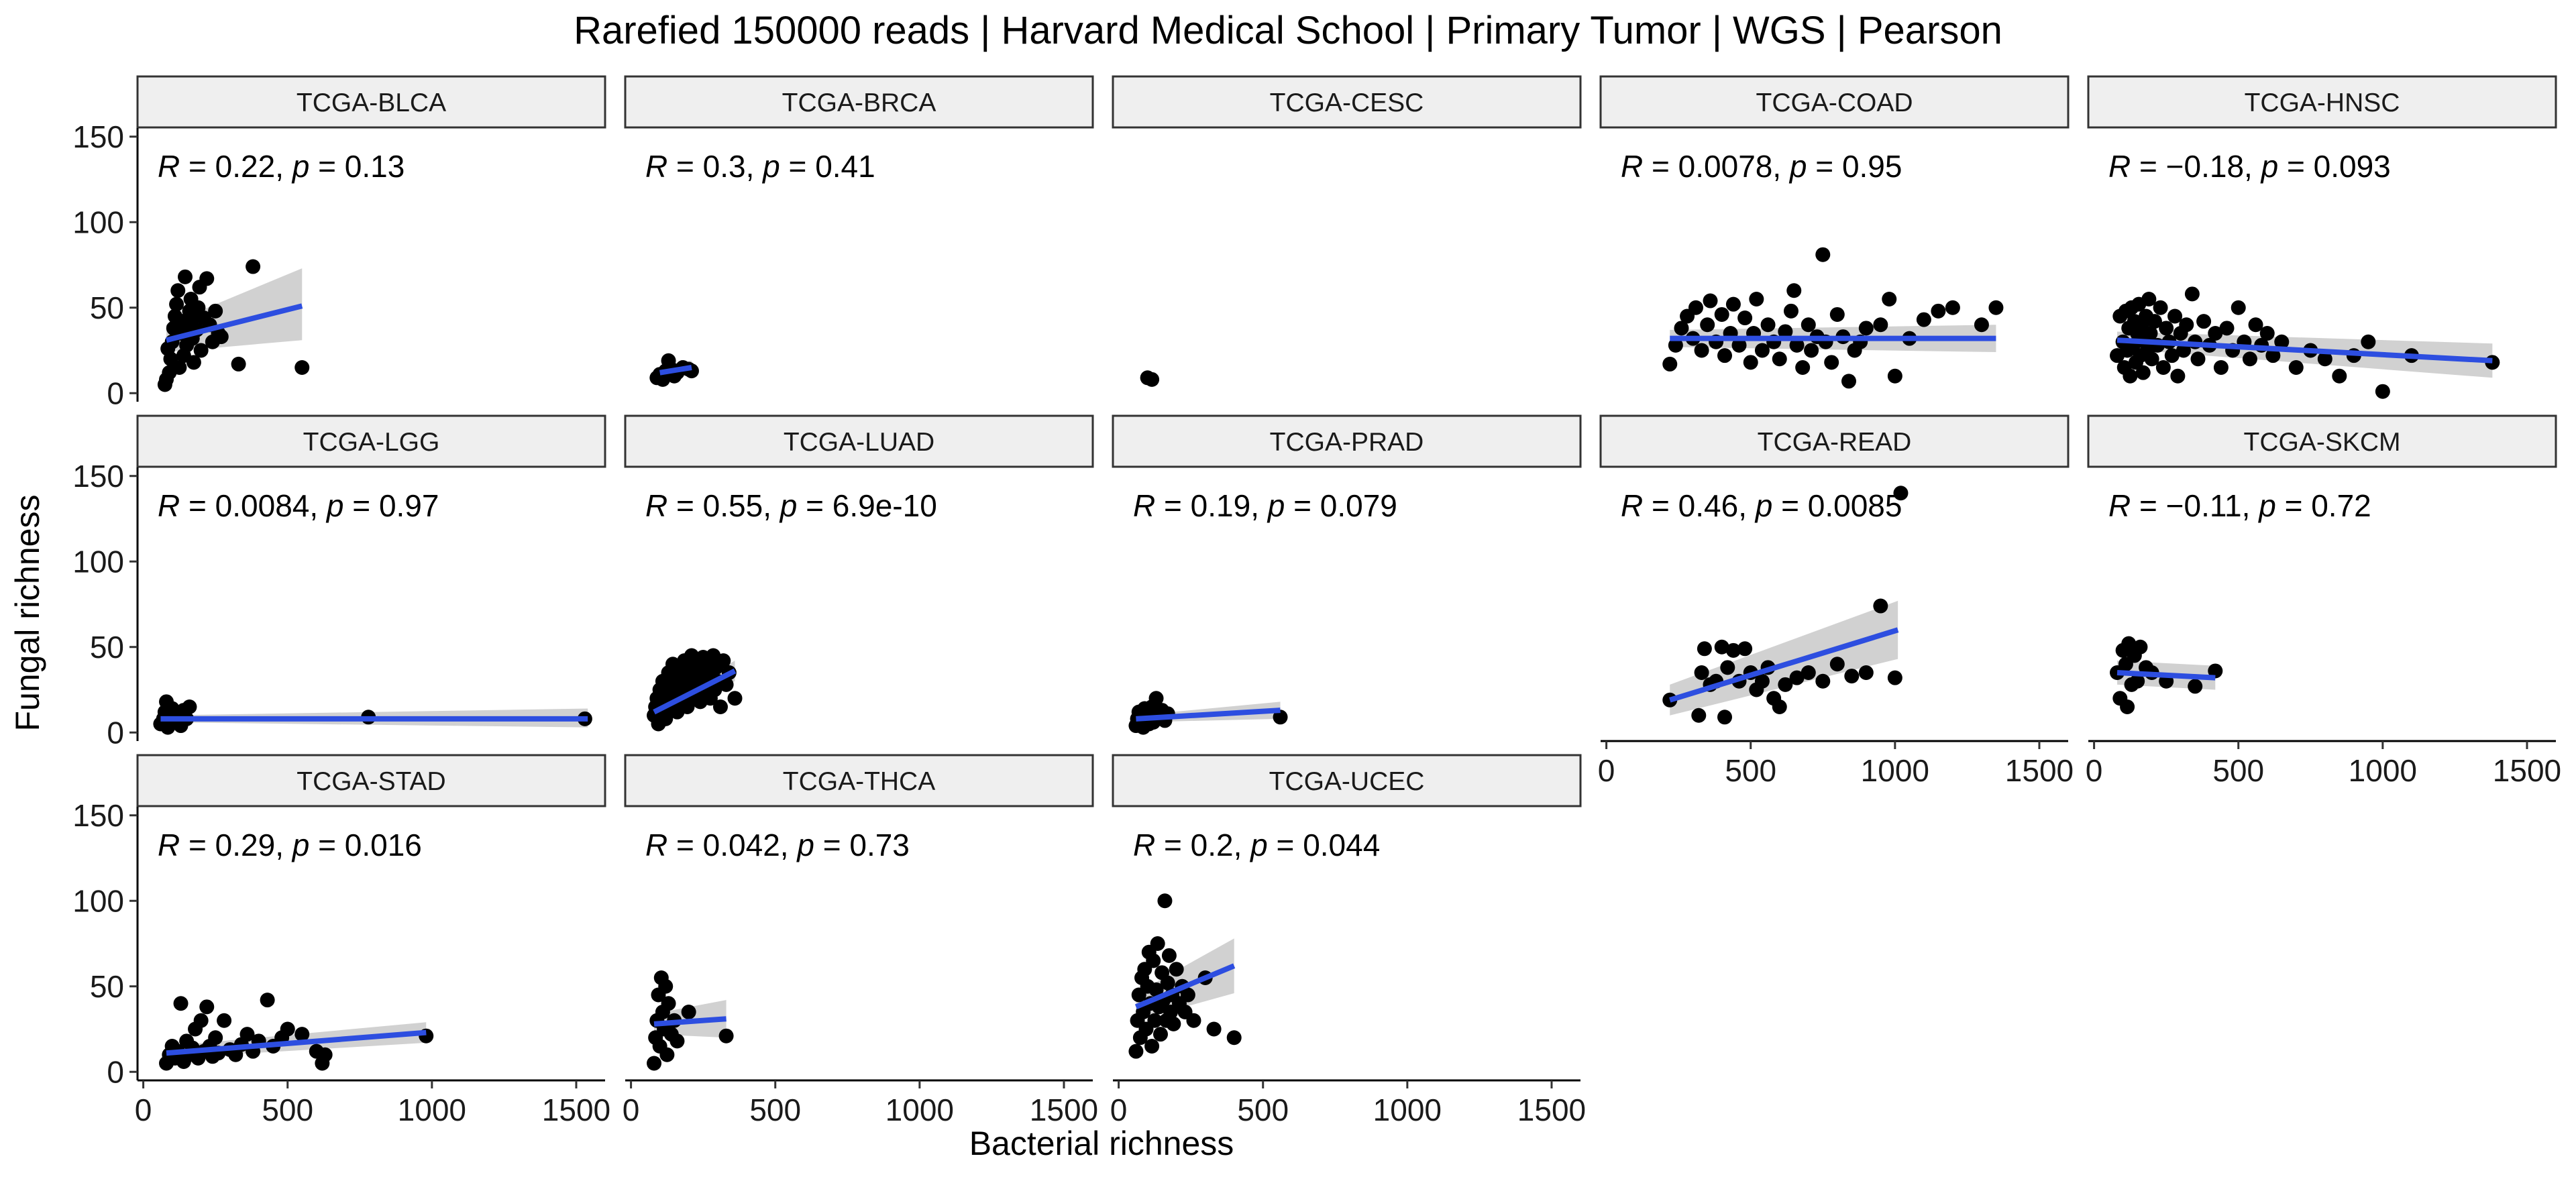 The image size is (2576, 1183). I want to click on correlation-label: R = −0.18, p = 0.093, so click(2249, 166).